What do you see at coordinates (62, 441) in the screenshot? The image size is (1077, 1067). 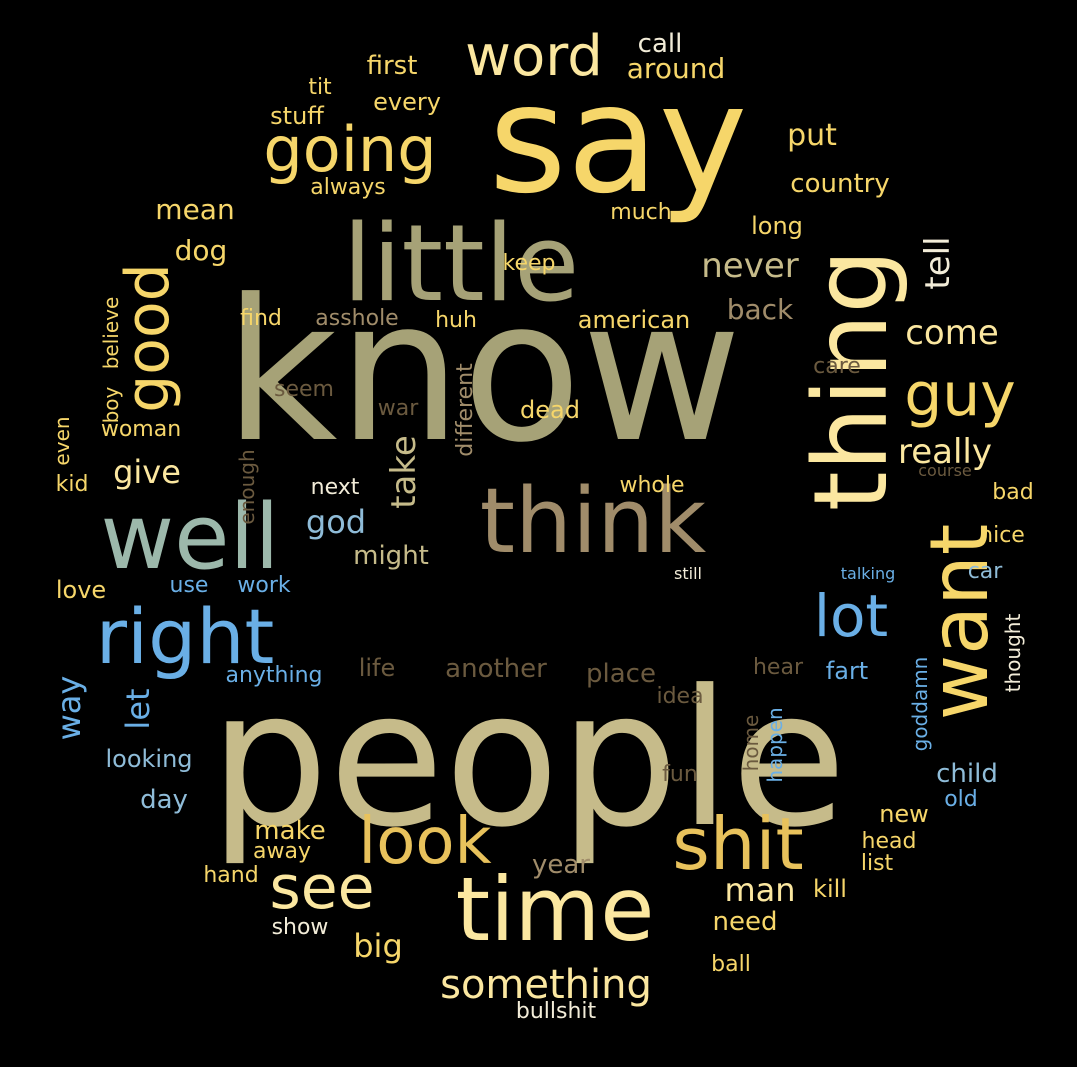 I see `word-even: even` at bounding box center [62, 441].